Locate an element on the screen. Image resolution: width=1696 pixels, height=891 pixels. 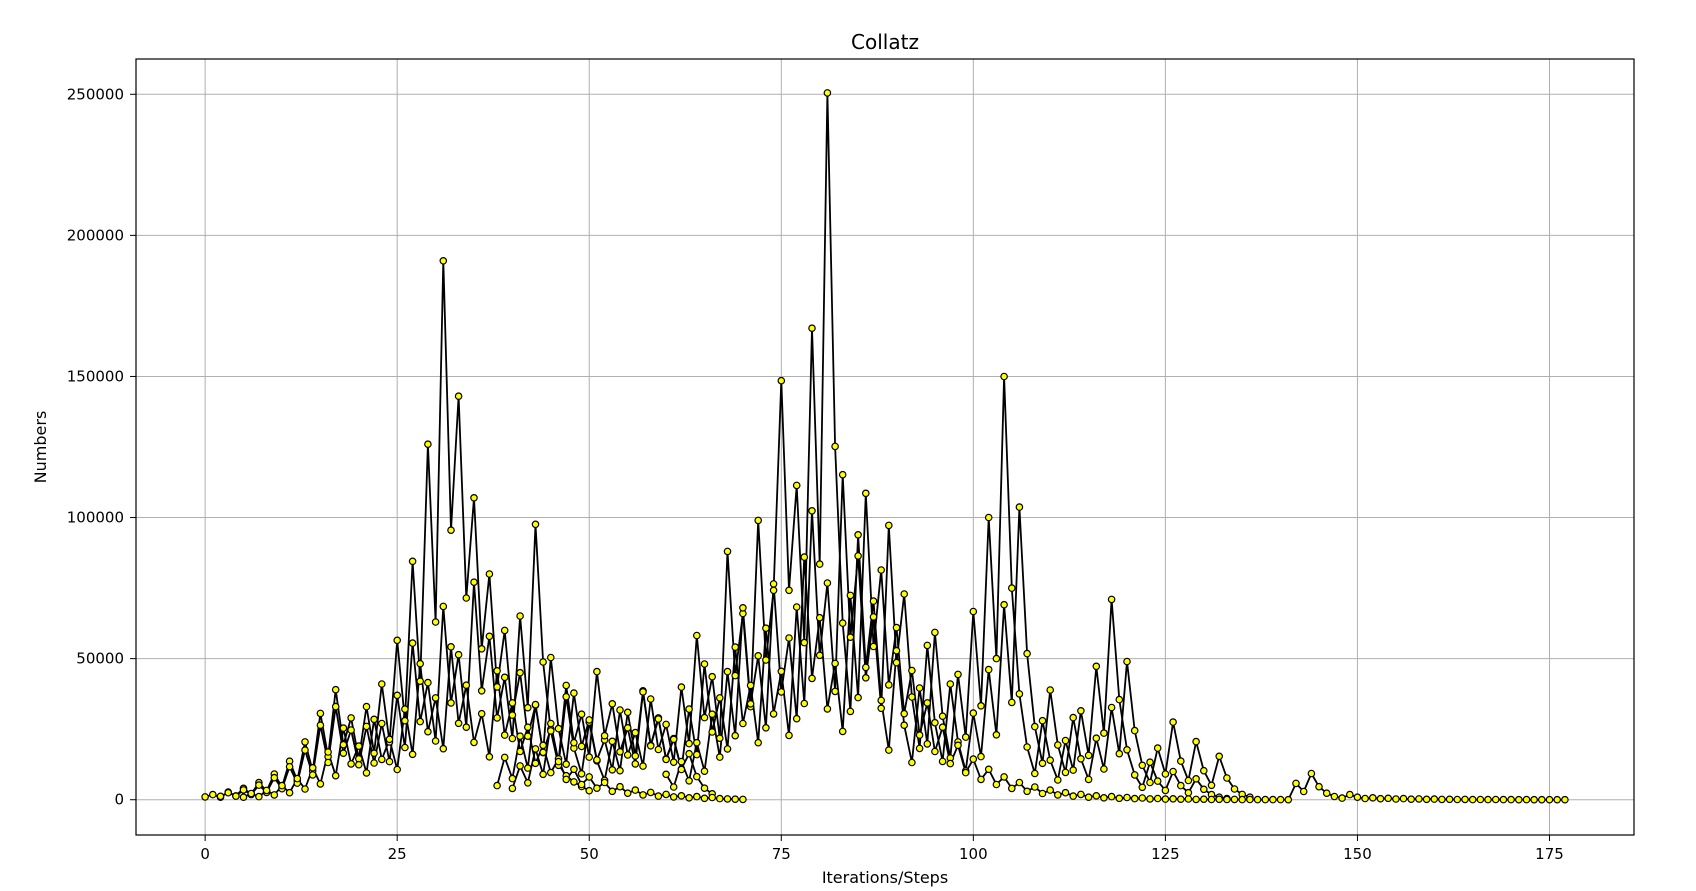
y-tick-label: 100000 is located at coordinates (95, 518).